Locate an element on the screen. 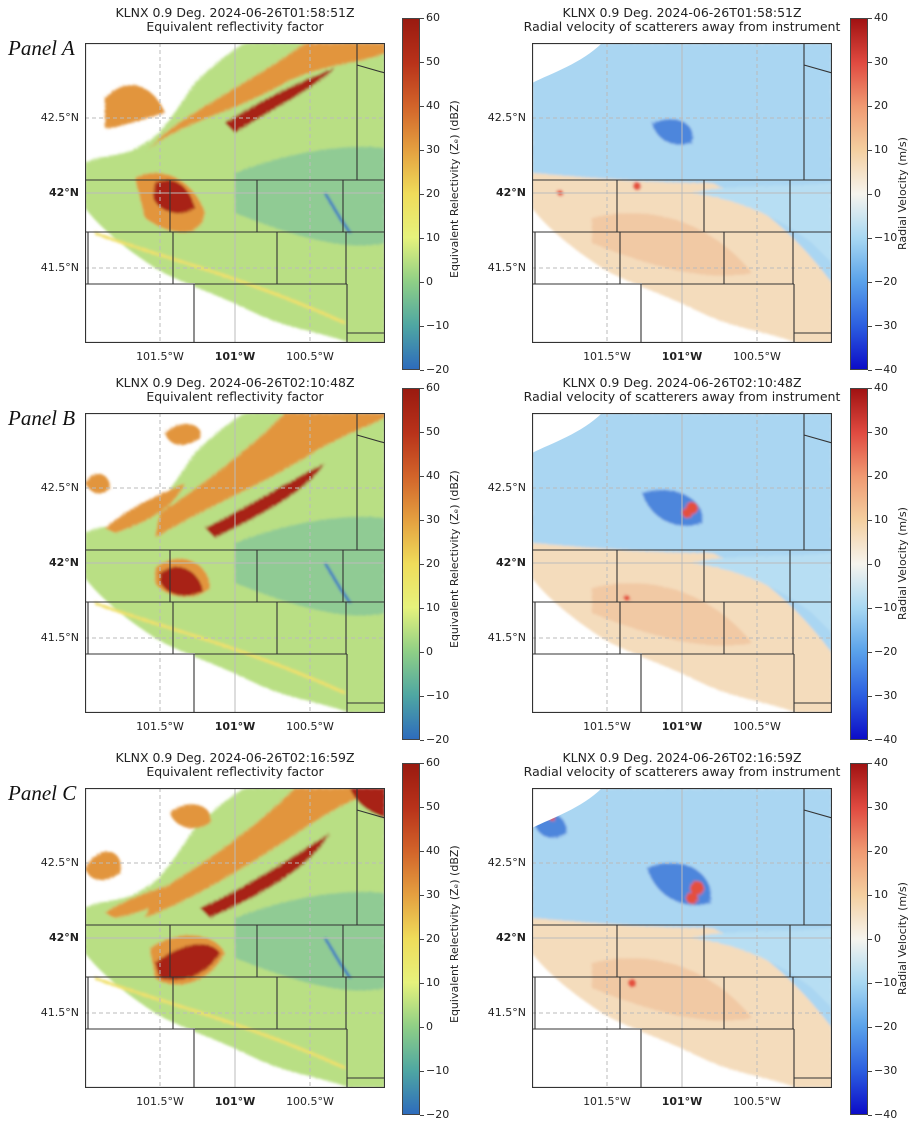 The image size is (918, 1140). colorbar-tick-label: 30 is located at coordinates (881, 61).